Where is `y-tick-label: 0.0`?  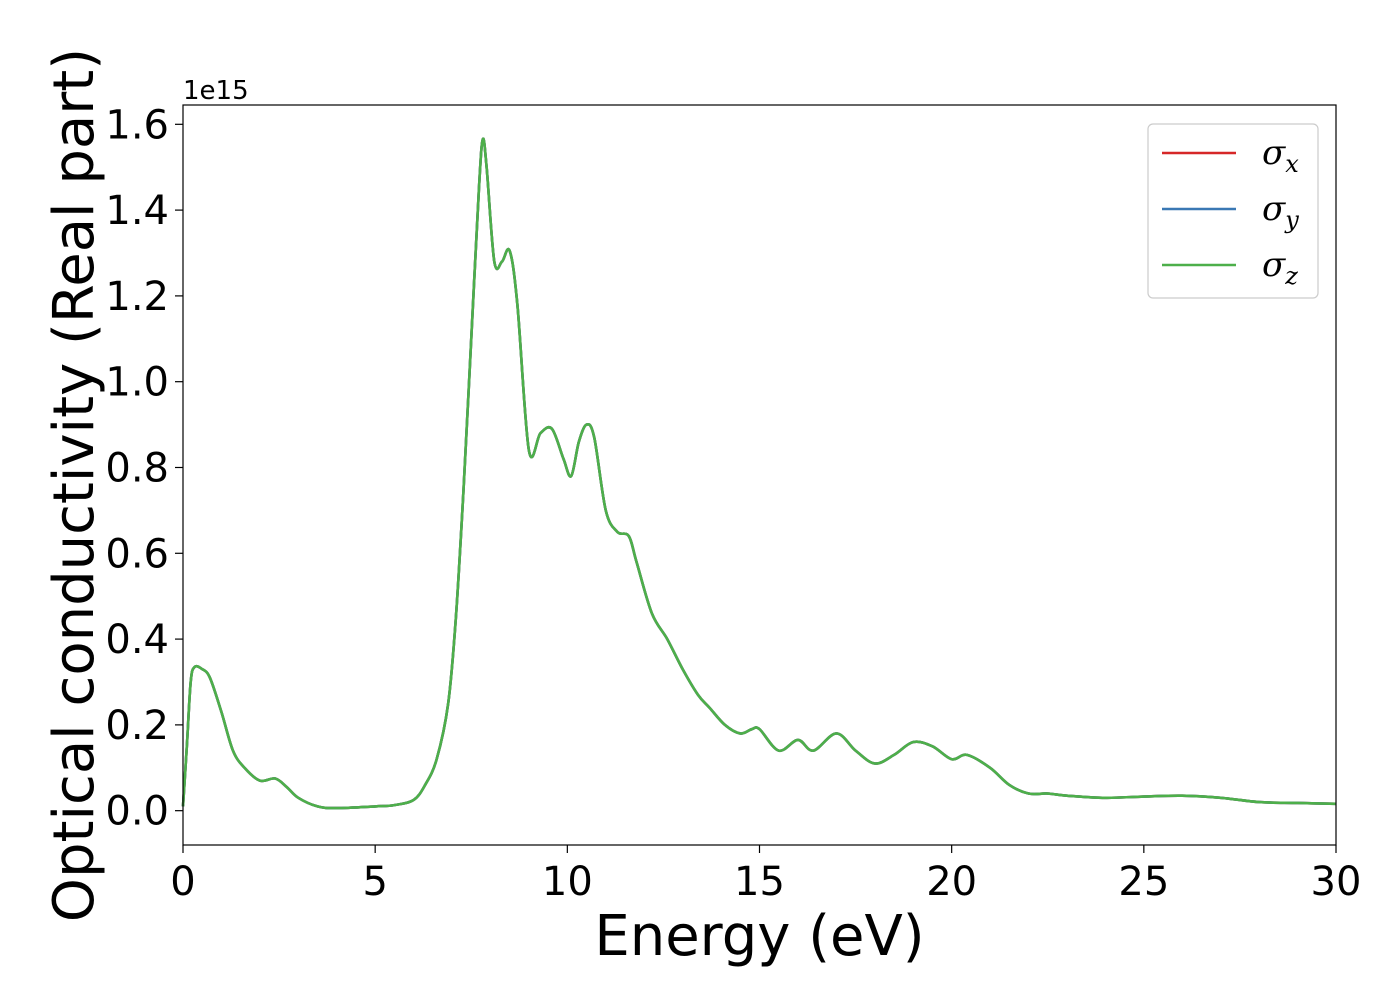 y-tick-label: 0.0 is located at coordinates (137, 812).